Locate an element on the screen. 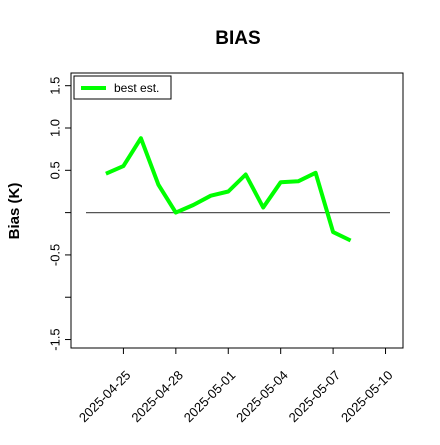 This screenshot has height=445, width=440. y-tick-label: 1.5 is located at coordinates (55, 86).